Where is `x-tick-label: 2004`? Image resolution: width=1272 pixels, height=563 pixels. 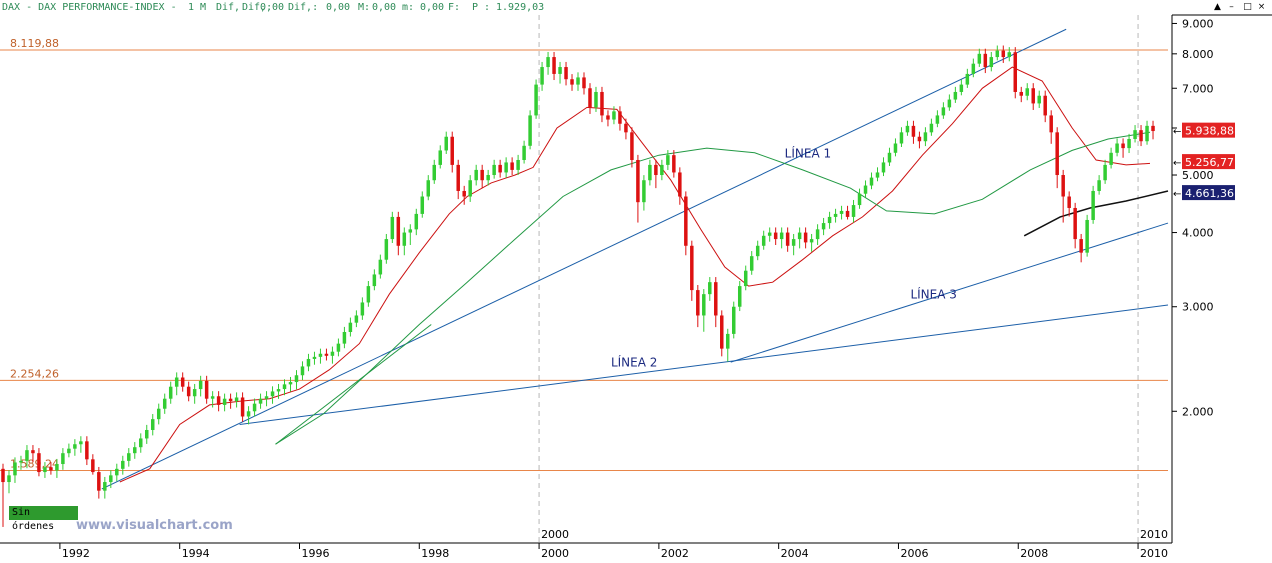
x-tick-label: 2004 is located at coordinates (795, 553).